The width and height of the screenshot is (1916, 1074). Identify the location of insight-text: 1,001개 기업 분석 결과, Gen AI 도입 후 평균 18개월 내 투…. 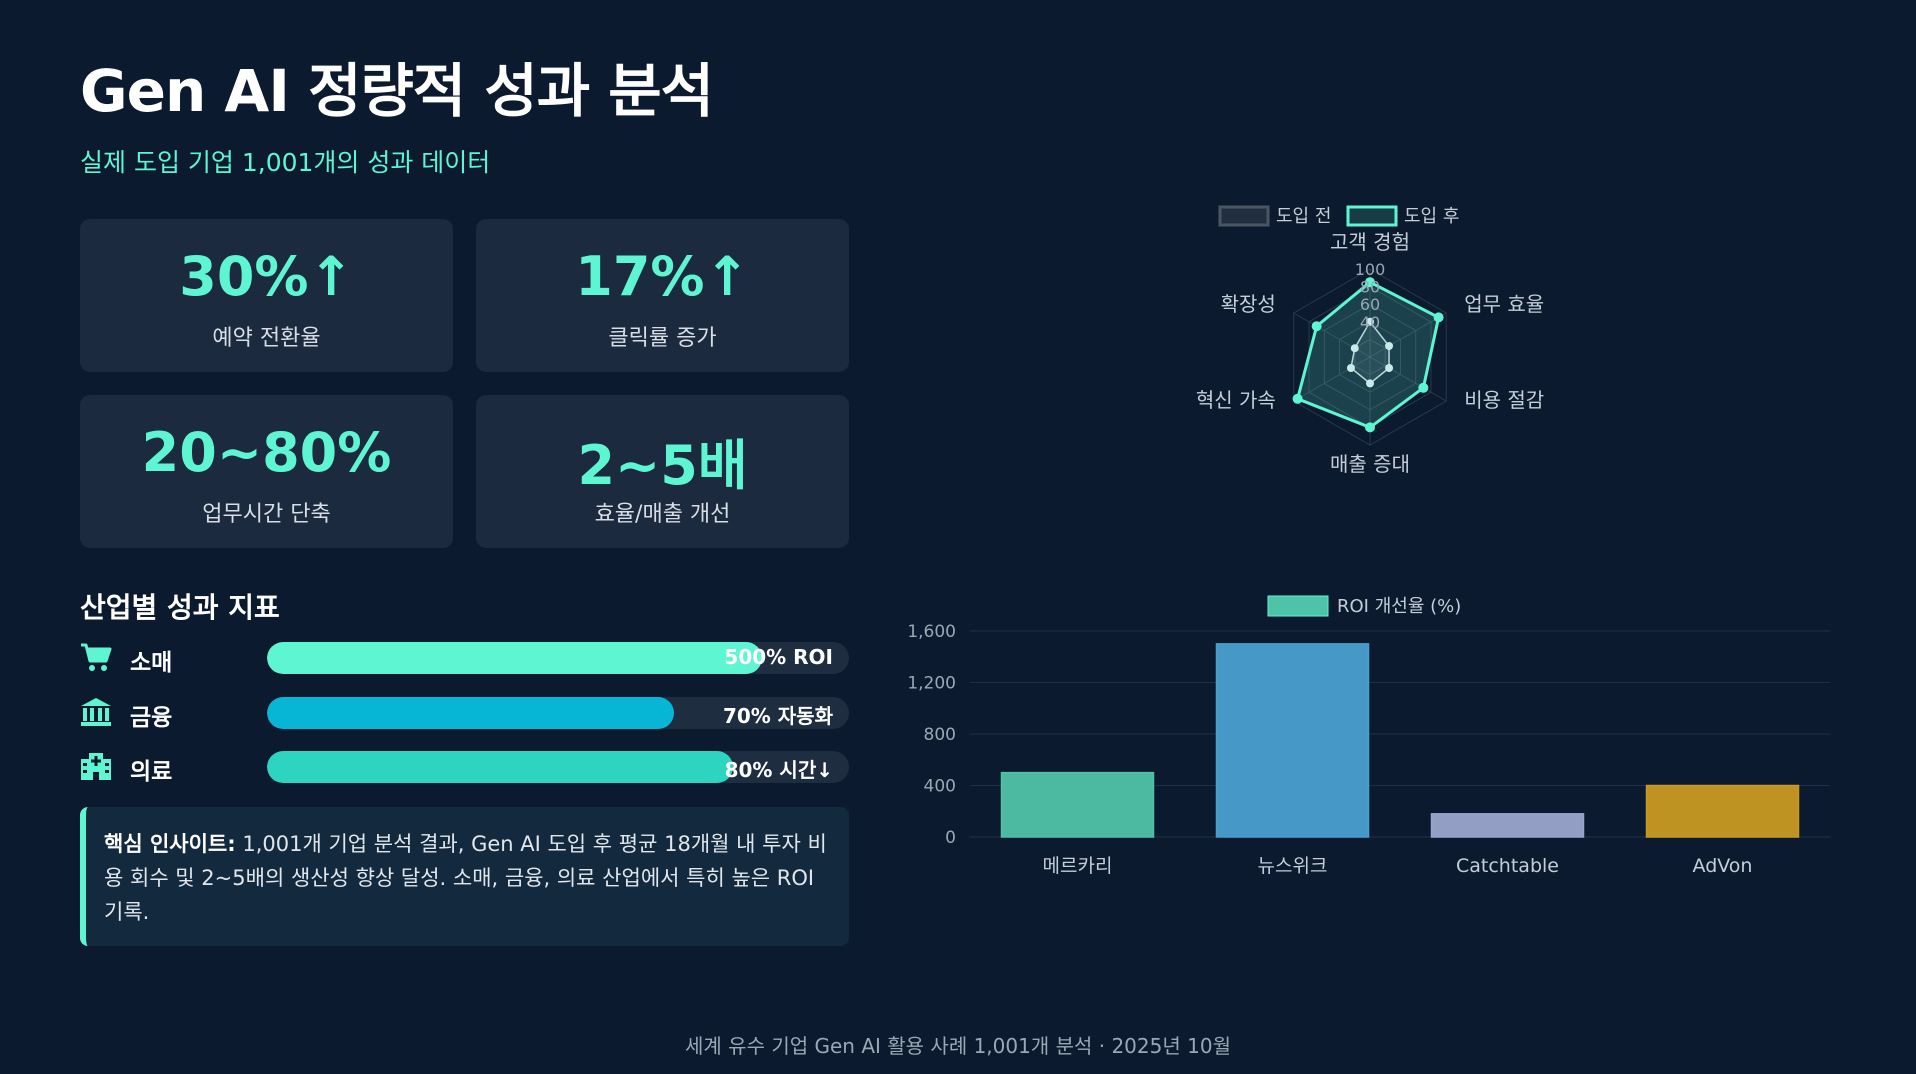
(465, 878).